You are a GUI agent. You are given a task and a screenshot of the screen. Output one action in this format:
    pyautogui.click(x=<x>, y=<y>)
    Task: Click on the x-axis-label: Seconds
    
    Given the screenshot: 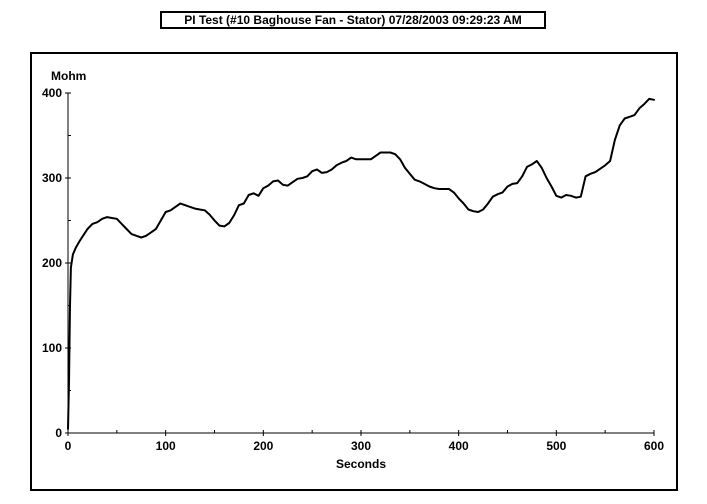 What is the action you would take?
    pyautogui.click(x=361, y=464)
    